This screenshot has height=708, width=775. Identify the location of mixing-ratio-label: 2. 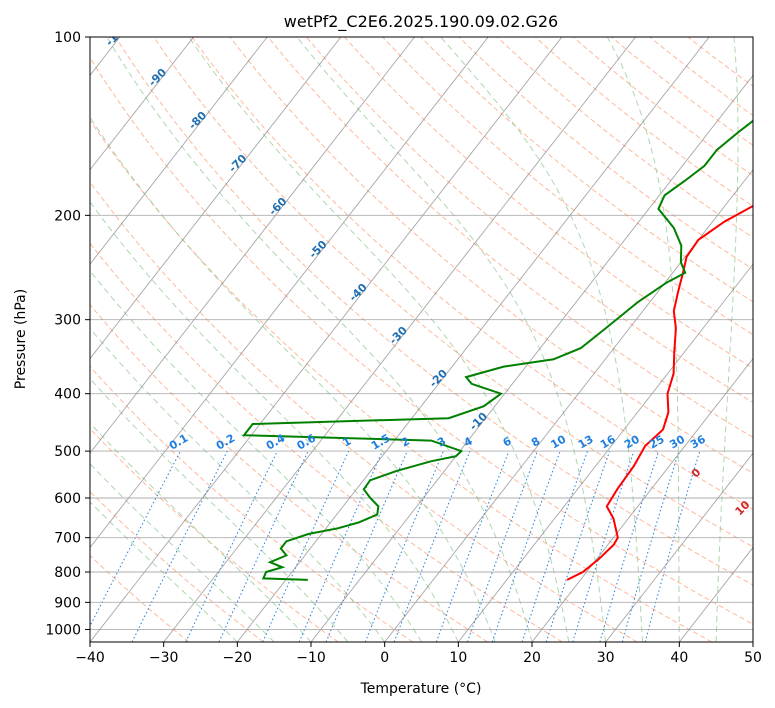
(405, 442).